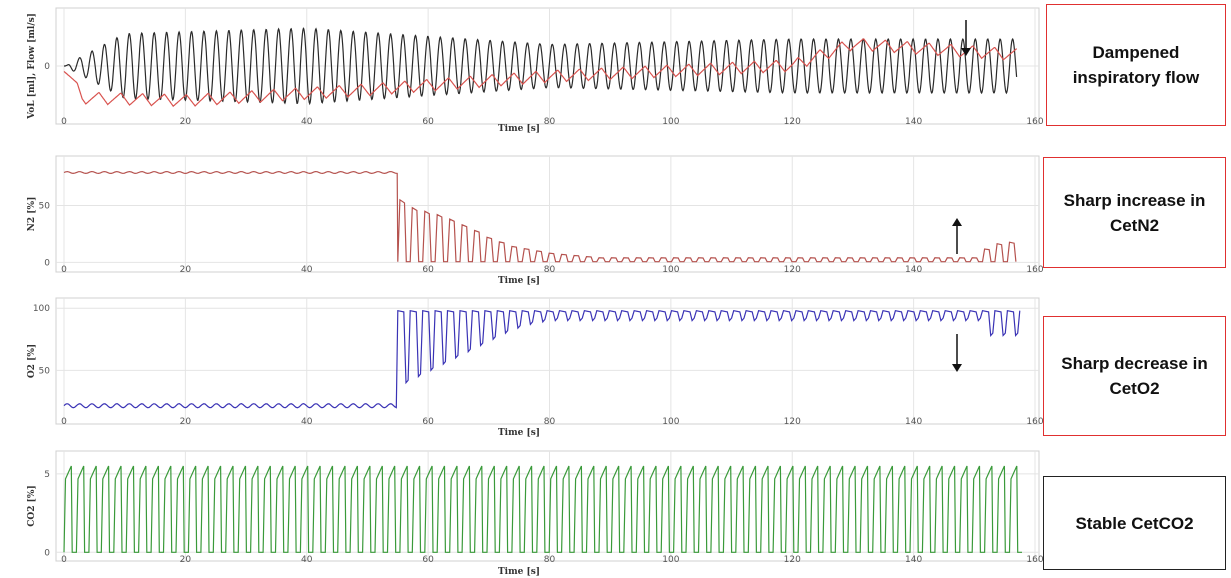 Image resolution: width=1231 pixels, height=578 pixels. What do you see at coordinates (32, 214) in the screenshot?
I see `y-axis-label: N2 [%]` at bounding box center [32, 214].